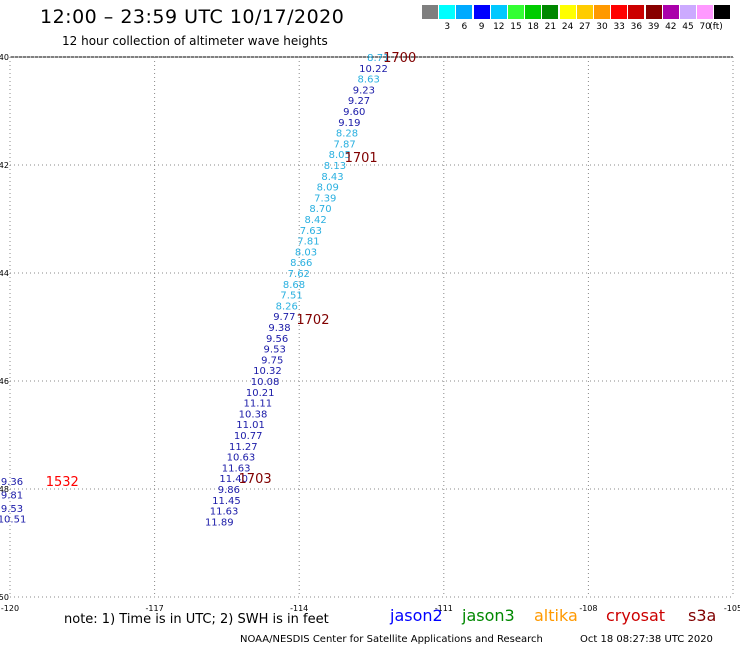 This screenshot has height=650, width=740. Describe the element at coordinates (619, 27) in the screenshot. I see `legend-label: 33` at that location.